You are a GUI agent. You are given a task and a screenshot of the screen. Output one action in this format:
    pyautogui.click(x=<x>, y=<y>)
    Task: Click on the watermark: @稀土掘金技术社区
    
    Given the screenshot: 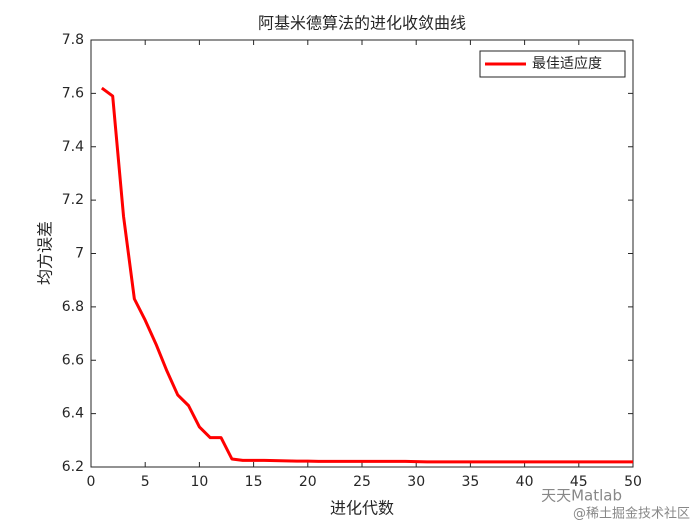 What is the action you would take?
    pyautogui.click(x=631, y=514)
    